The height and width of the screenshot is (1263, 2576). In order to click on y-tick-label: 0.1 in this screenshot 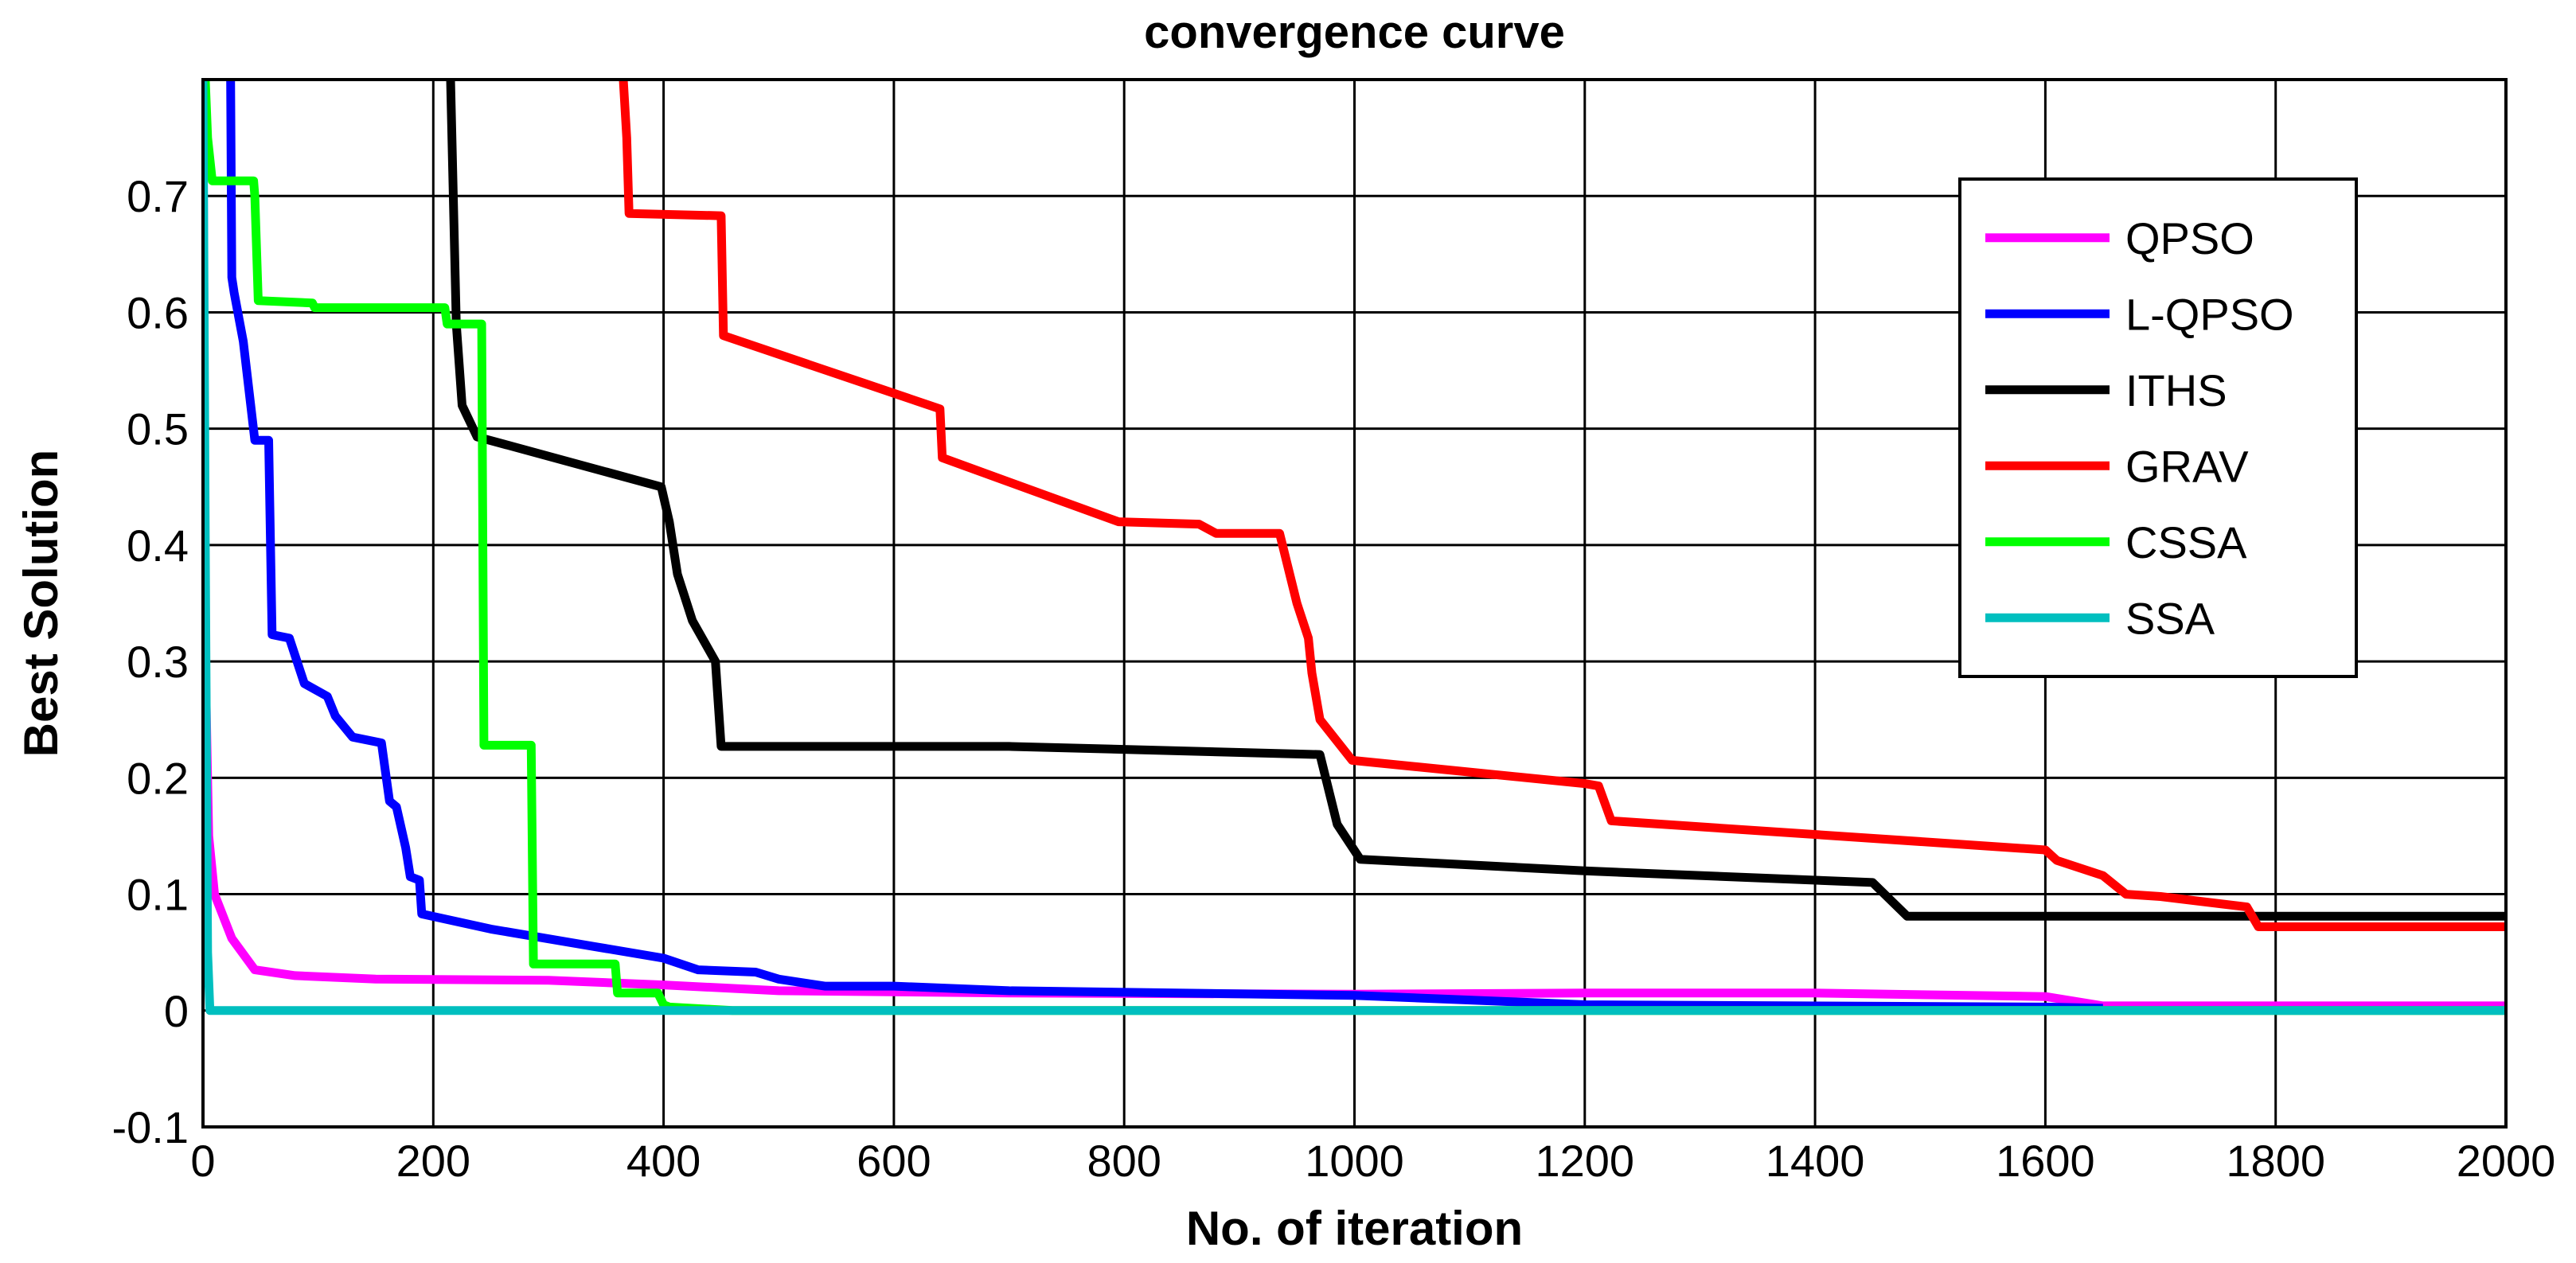, I will do `click(158, 895)`.